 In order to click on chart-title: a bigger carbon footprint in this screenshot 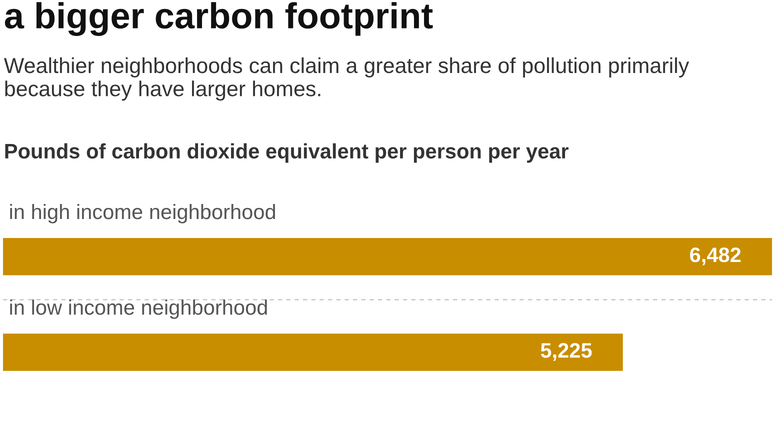, I will do `click(218, 19)`.